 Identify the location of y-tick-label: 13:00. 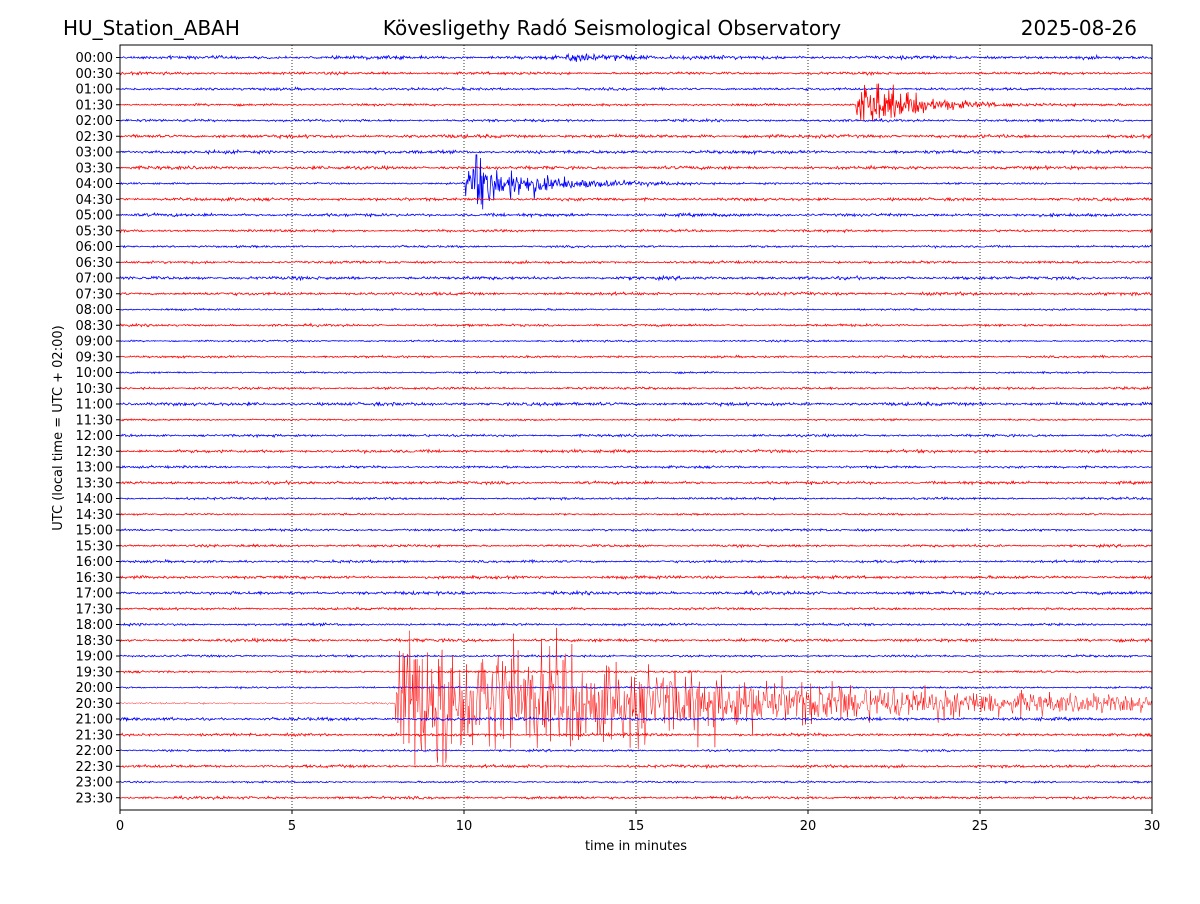
(94, 468).